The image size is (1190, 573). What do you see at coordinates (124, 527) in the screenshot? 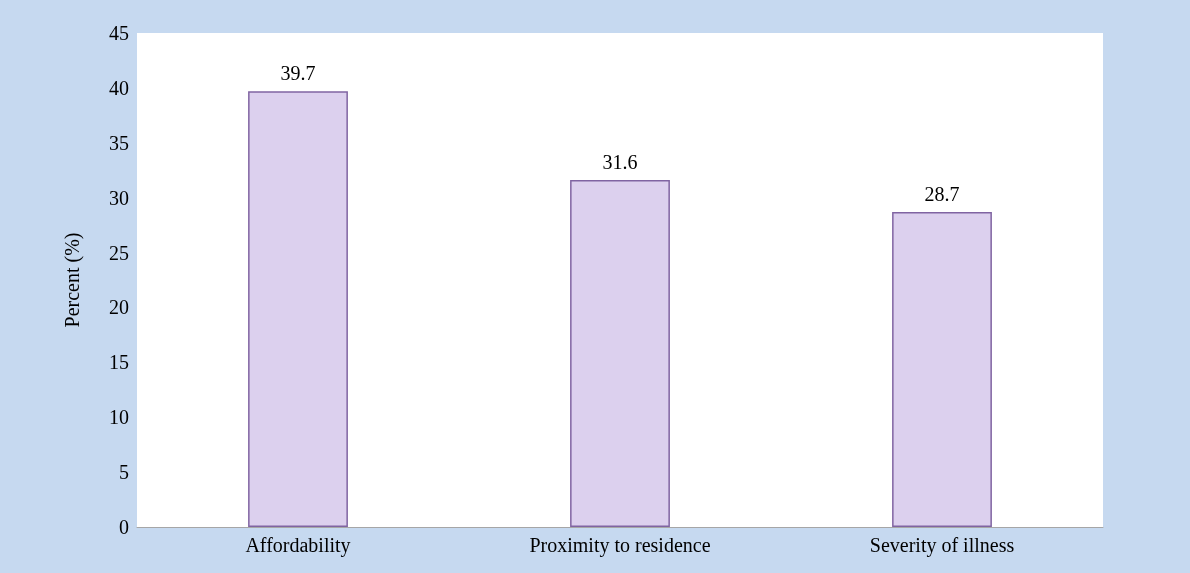
I see `y-tick-label: 0` at bounding box center [124, 527].